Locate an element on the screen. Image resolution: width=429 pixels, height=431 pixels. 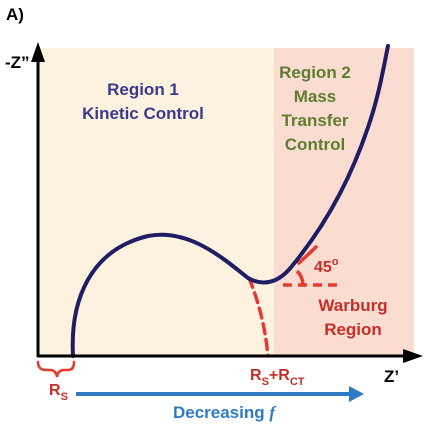
rs-plus-rct-label: RS+RCT is located at coordinates (277, 377).